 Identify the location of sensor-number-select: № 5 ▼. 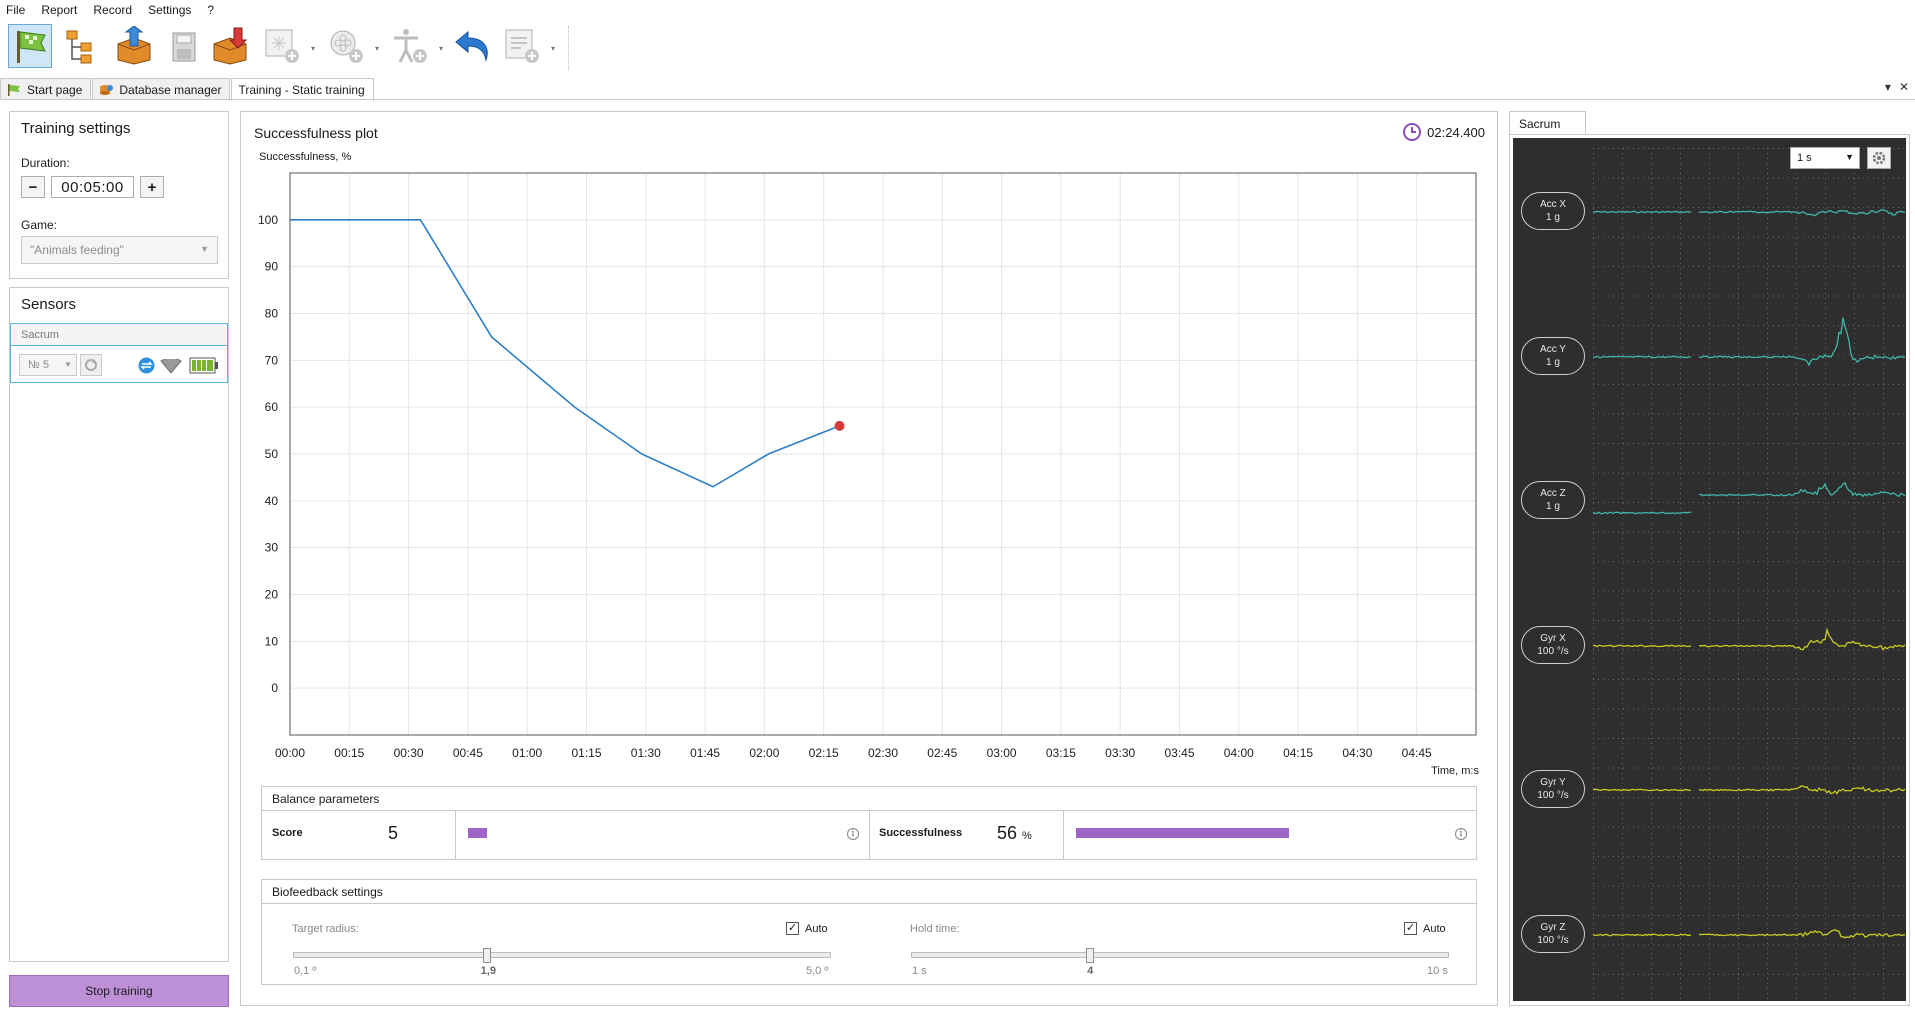
(48, 365).